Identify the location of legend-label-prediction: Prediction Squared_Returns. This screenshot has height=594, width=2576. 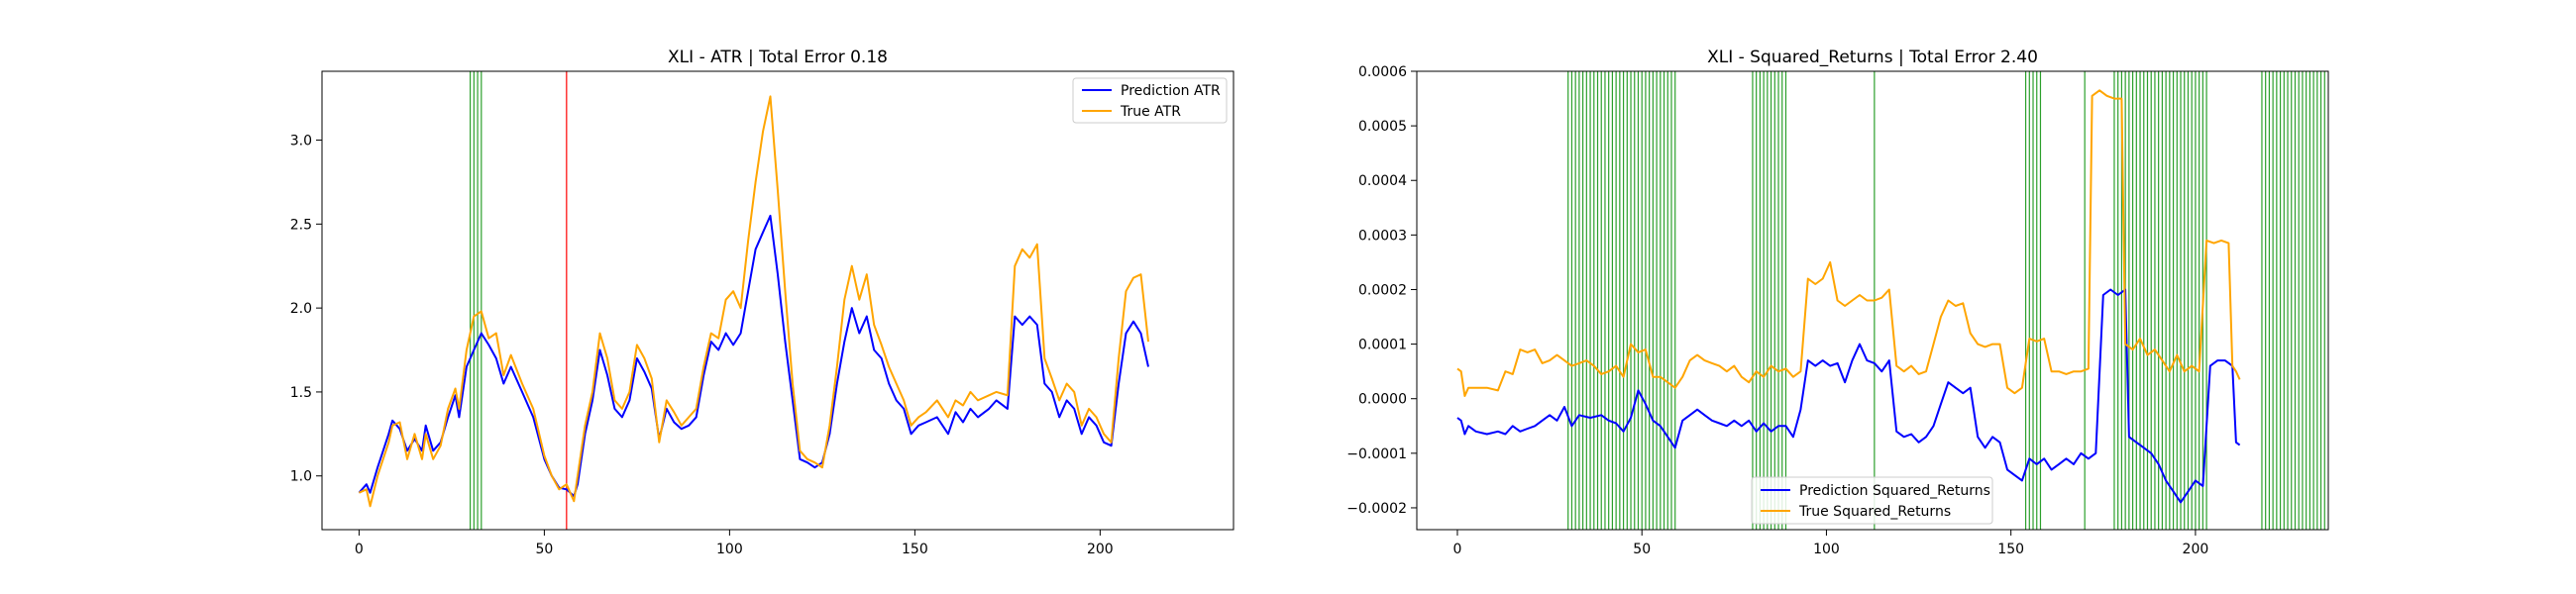
(1895, 491).